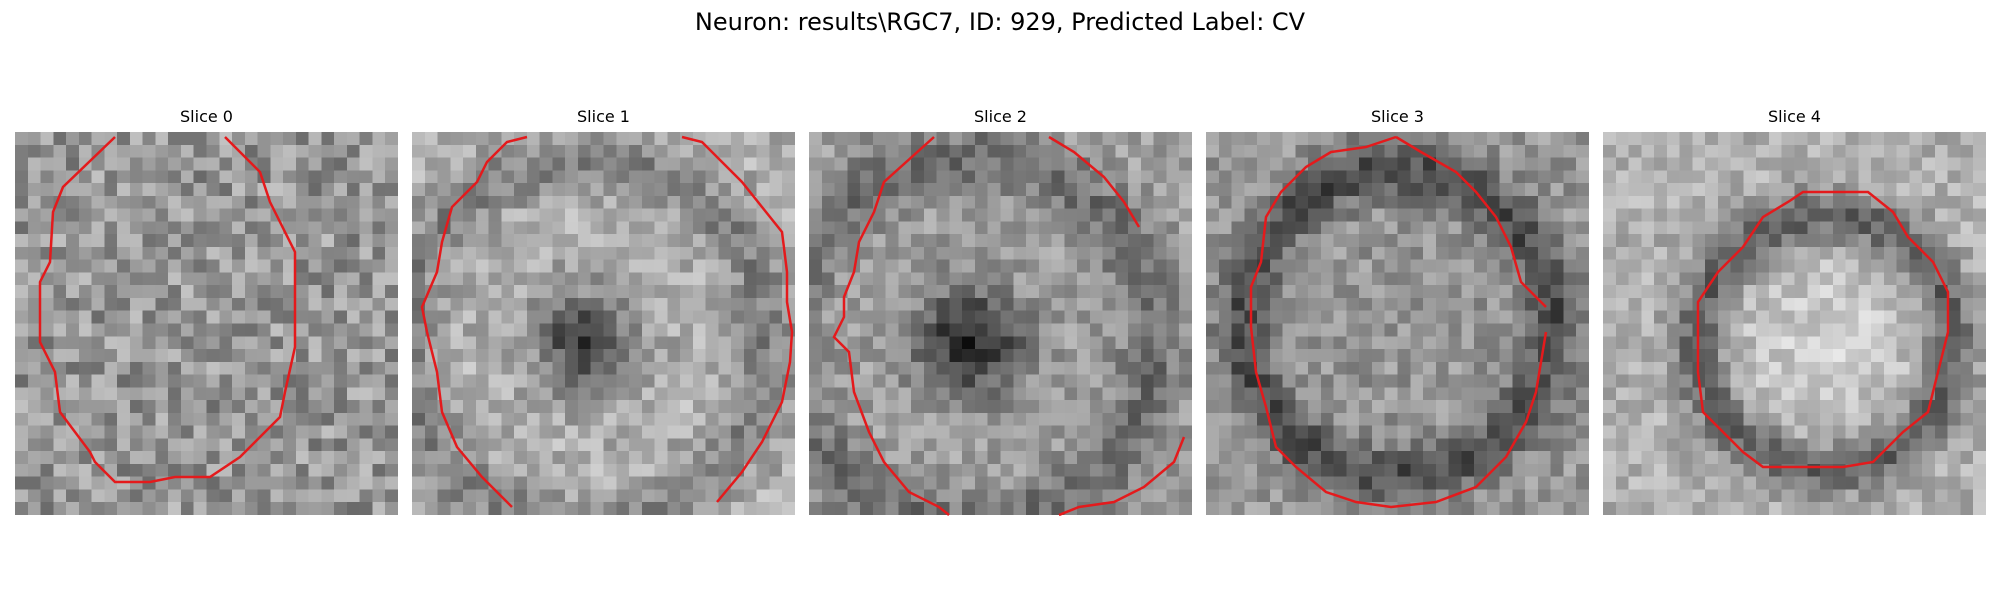 This screenshot has width=2000, height=600. What do you see at coordinates (206, 116) in the screenshot?
I see `slice-title: Slice 0` at bounding box center [206, 116].